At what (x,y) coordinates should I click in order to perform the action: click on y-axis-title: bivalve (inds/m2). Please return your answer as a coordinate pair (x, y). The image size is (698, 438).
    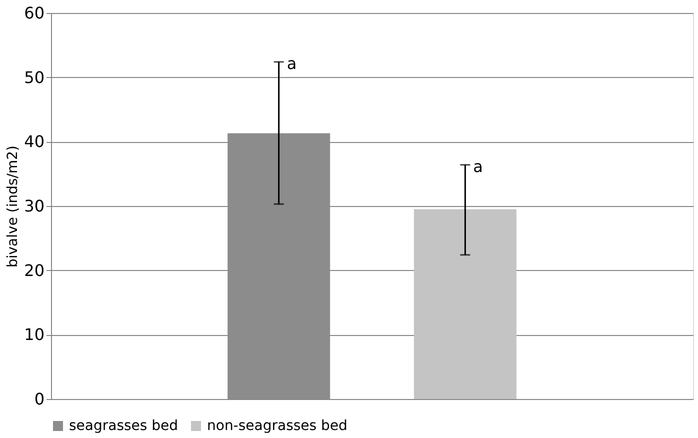
    Looking at the image, I should click on (13, 206).